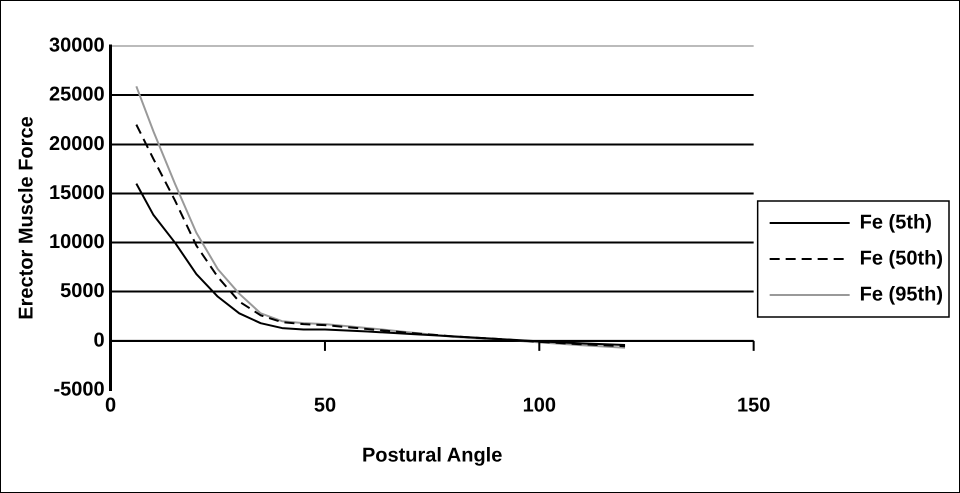  Describe the element at coordinates (76, 95) in the screenshot. I see `y-tick-label: 25000` at that location.